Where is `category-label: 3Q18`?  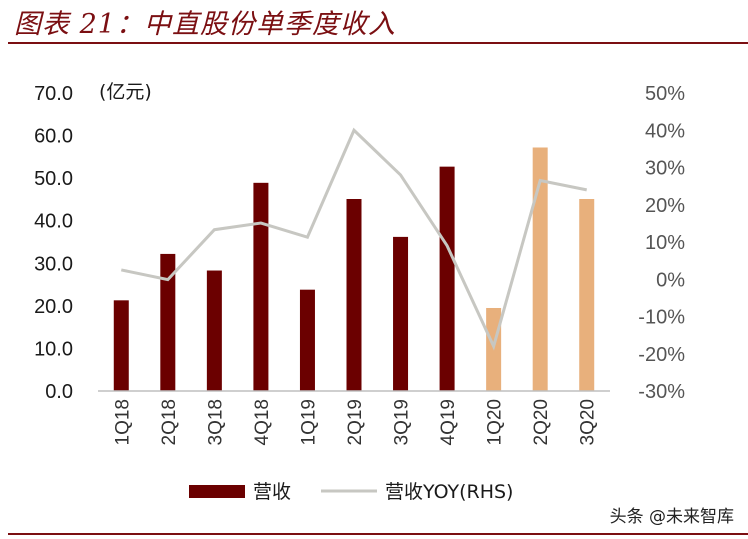
category-label: 3Q18 is located at coordinates (215, 422).